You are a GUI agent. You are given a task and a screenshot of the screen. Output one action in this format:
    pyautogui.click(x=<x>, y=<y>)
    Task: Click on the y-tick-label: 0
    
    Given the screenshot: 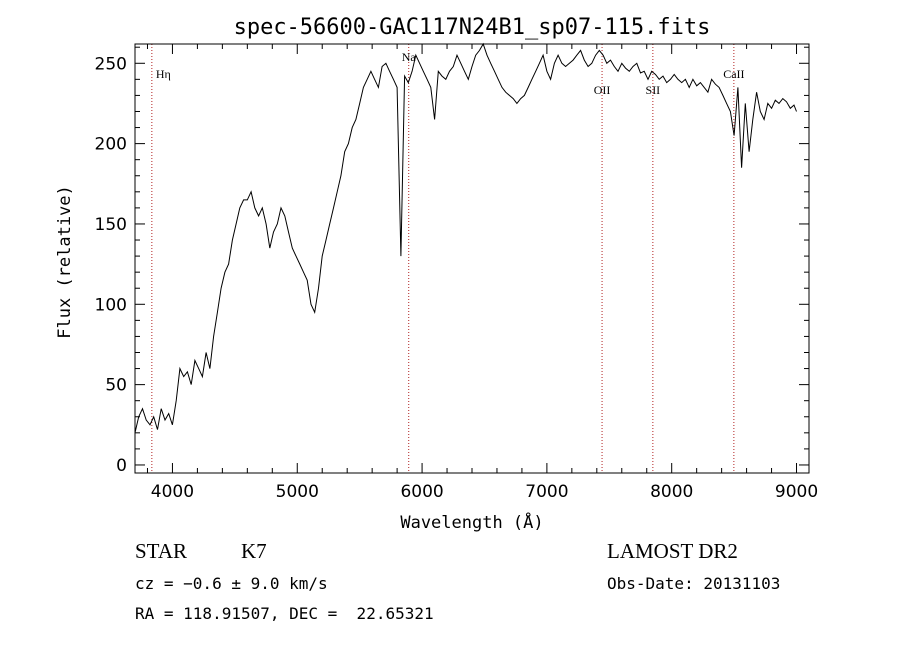 What is the action you would take?
    pyautogui.click(x=121, y=466)
    